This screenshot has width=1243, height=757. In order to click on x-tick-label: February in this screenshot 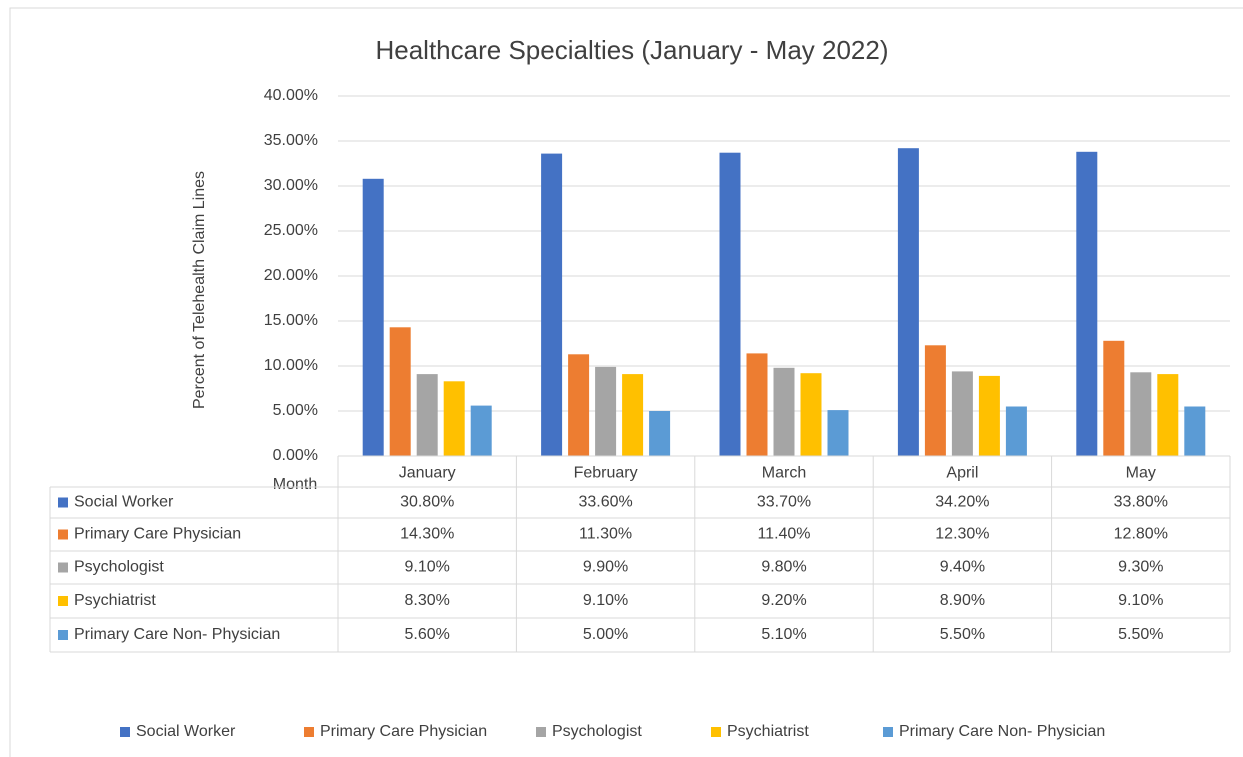, I will do `click(606, 473)`.